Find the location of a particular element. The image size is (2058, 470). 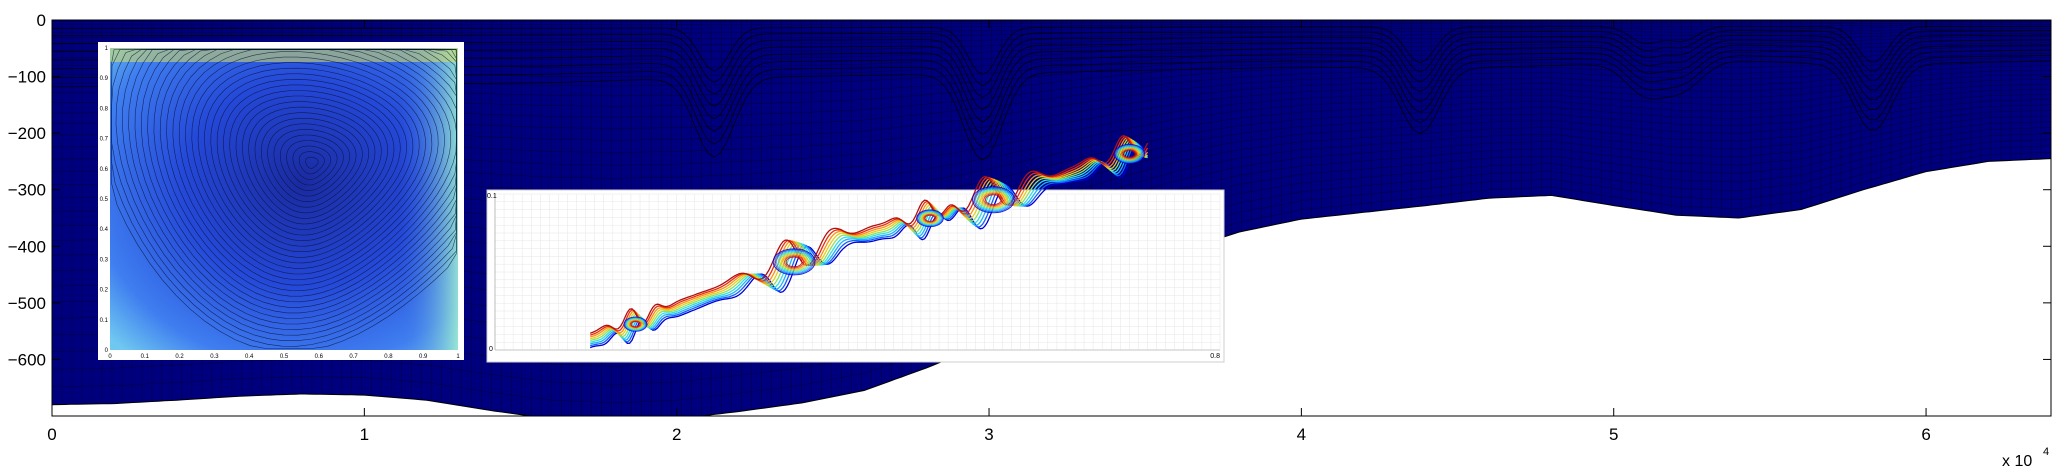

cavity-x-tick-label: 0.6 is located at coordinates (319, 357).